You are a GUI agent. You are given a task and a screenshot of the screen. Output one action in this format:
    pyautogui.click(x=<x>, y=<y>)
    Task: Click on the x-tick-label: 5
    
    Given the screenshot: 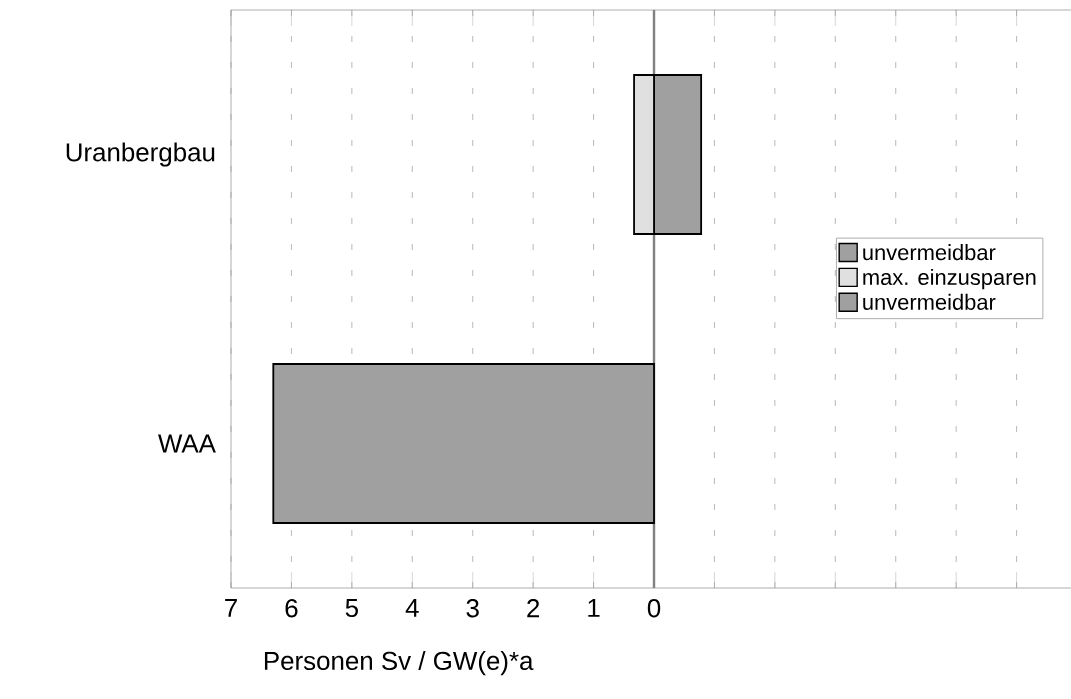 What is the action you would take?
    pyautogui.click(x=351, y=608)
    